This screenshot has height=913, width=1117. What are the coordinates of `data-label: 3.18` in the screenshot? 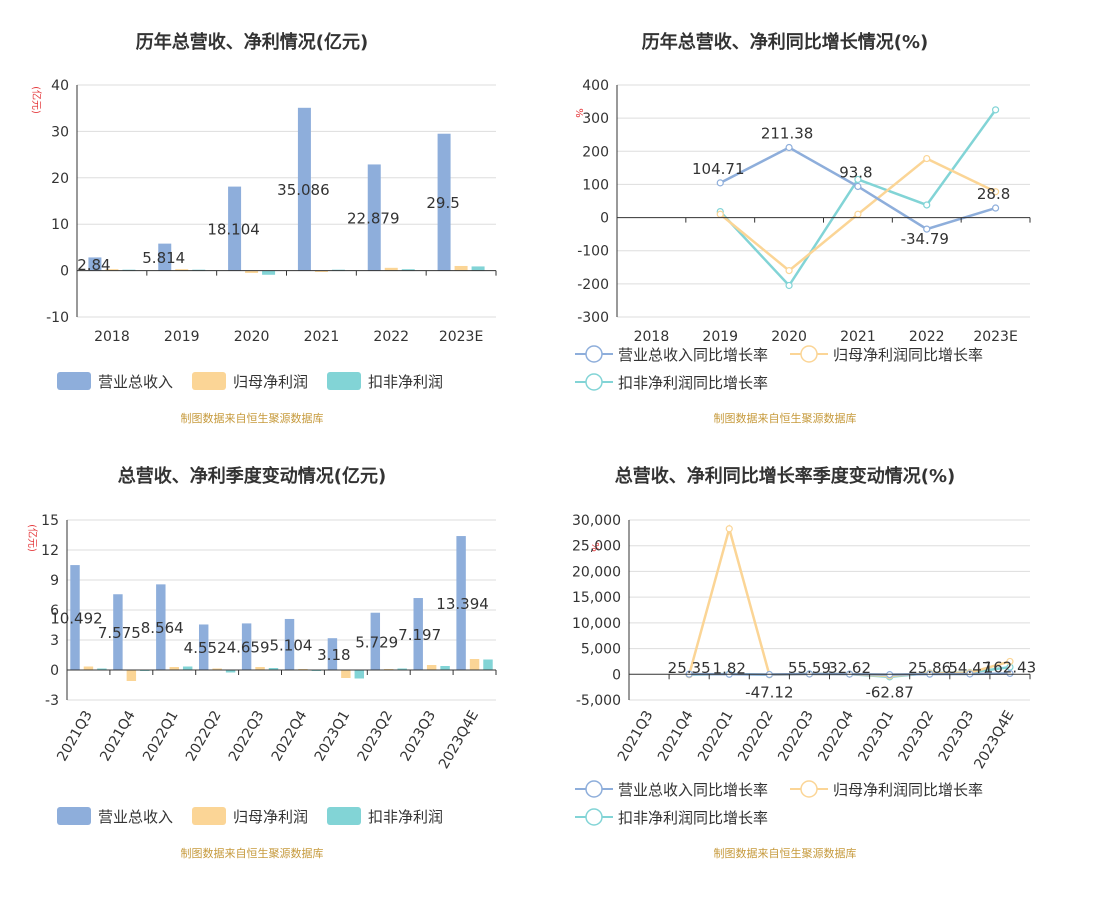 It's located at (333, 655).